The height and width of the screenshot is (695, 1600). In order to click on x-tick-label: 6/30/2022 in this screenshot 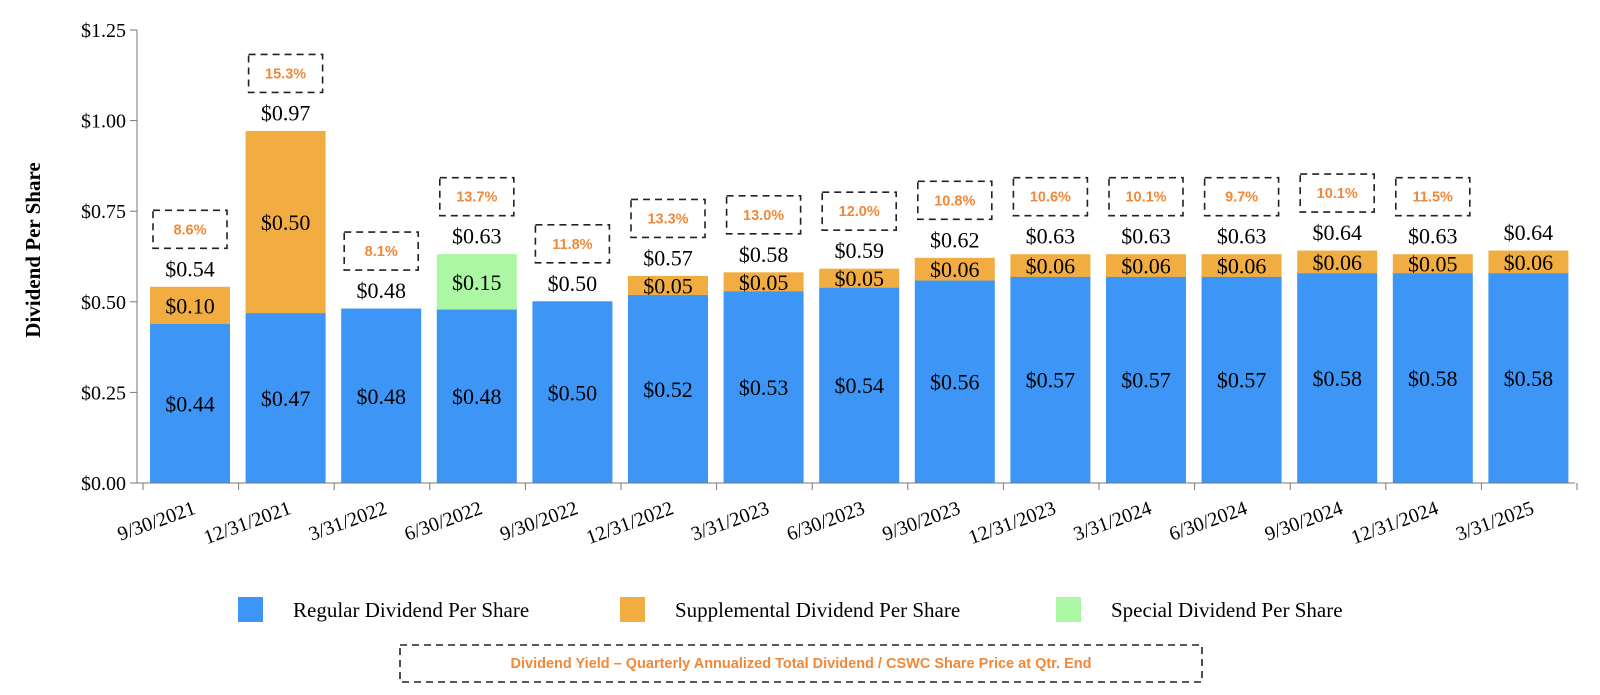, I will do `click(444, 521)`.